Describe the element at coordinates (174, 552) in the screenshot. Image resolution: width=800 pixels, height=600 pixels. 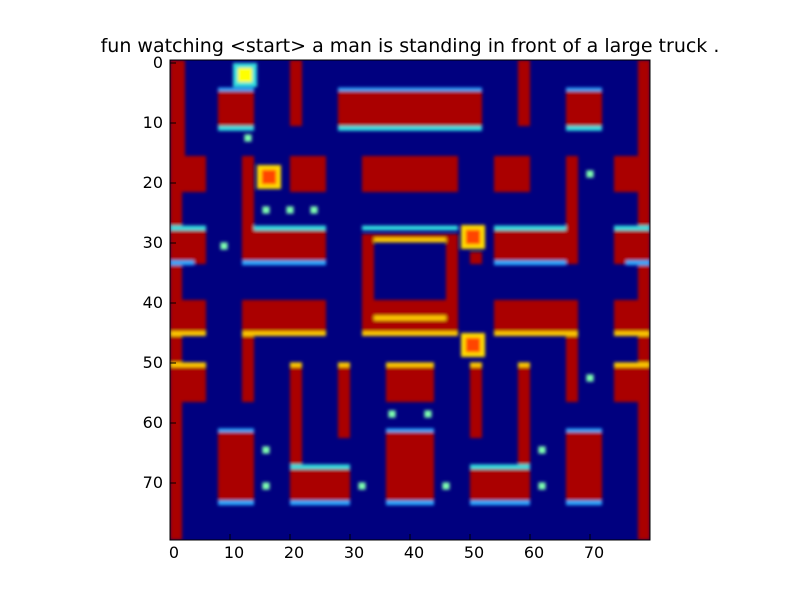
I see `x-tick-label: 0` at that location.